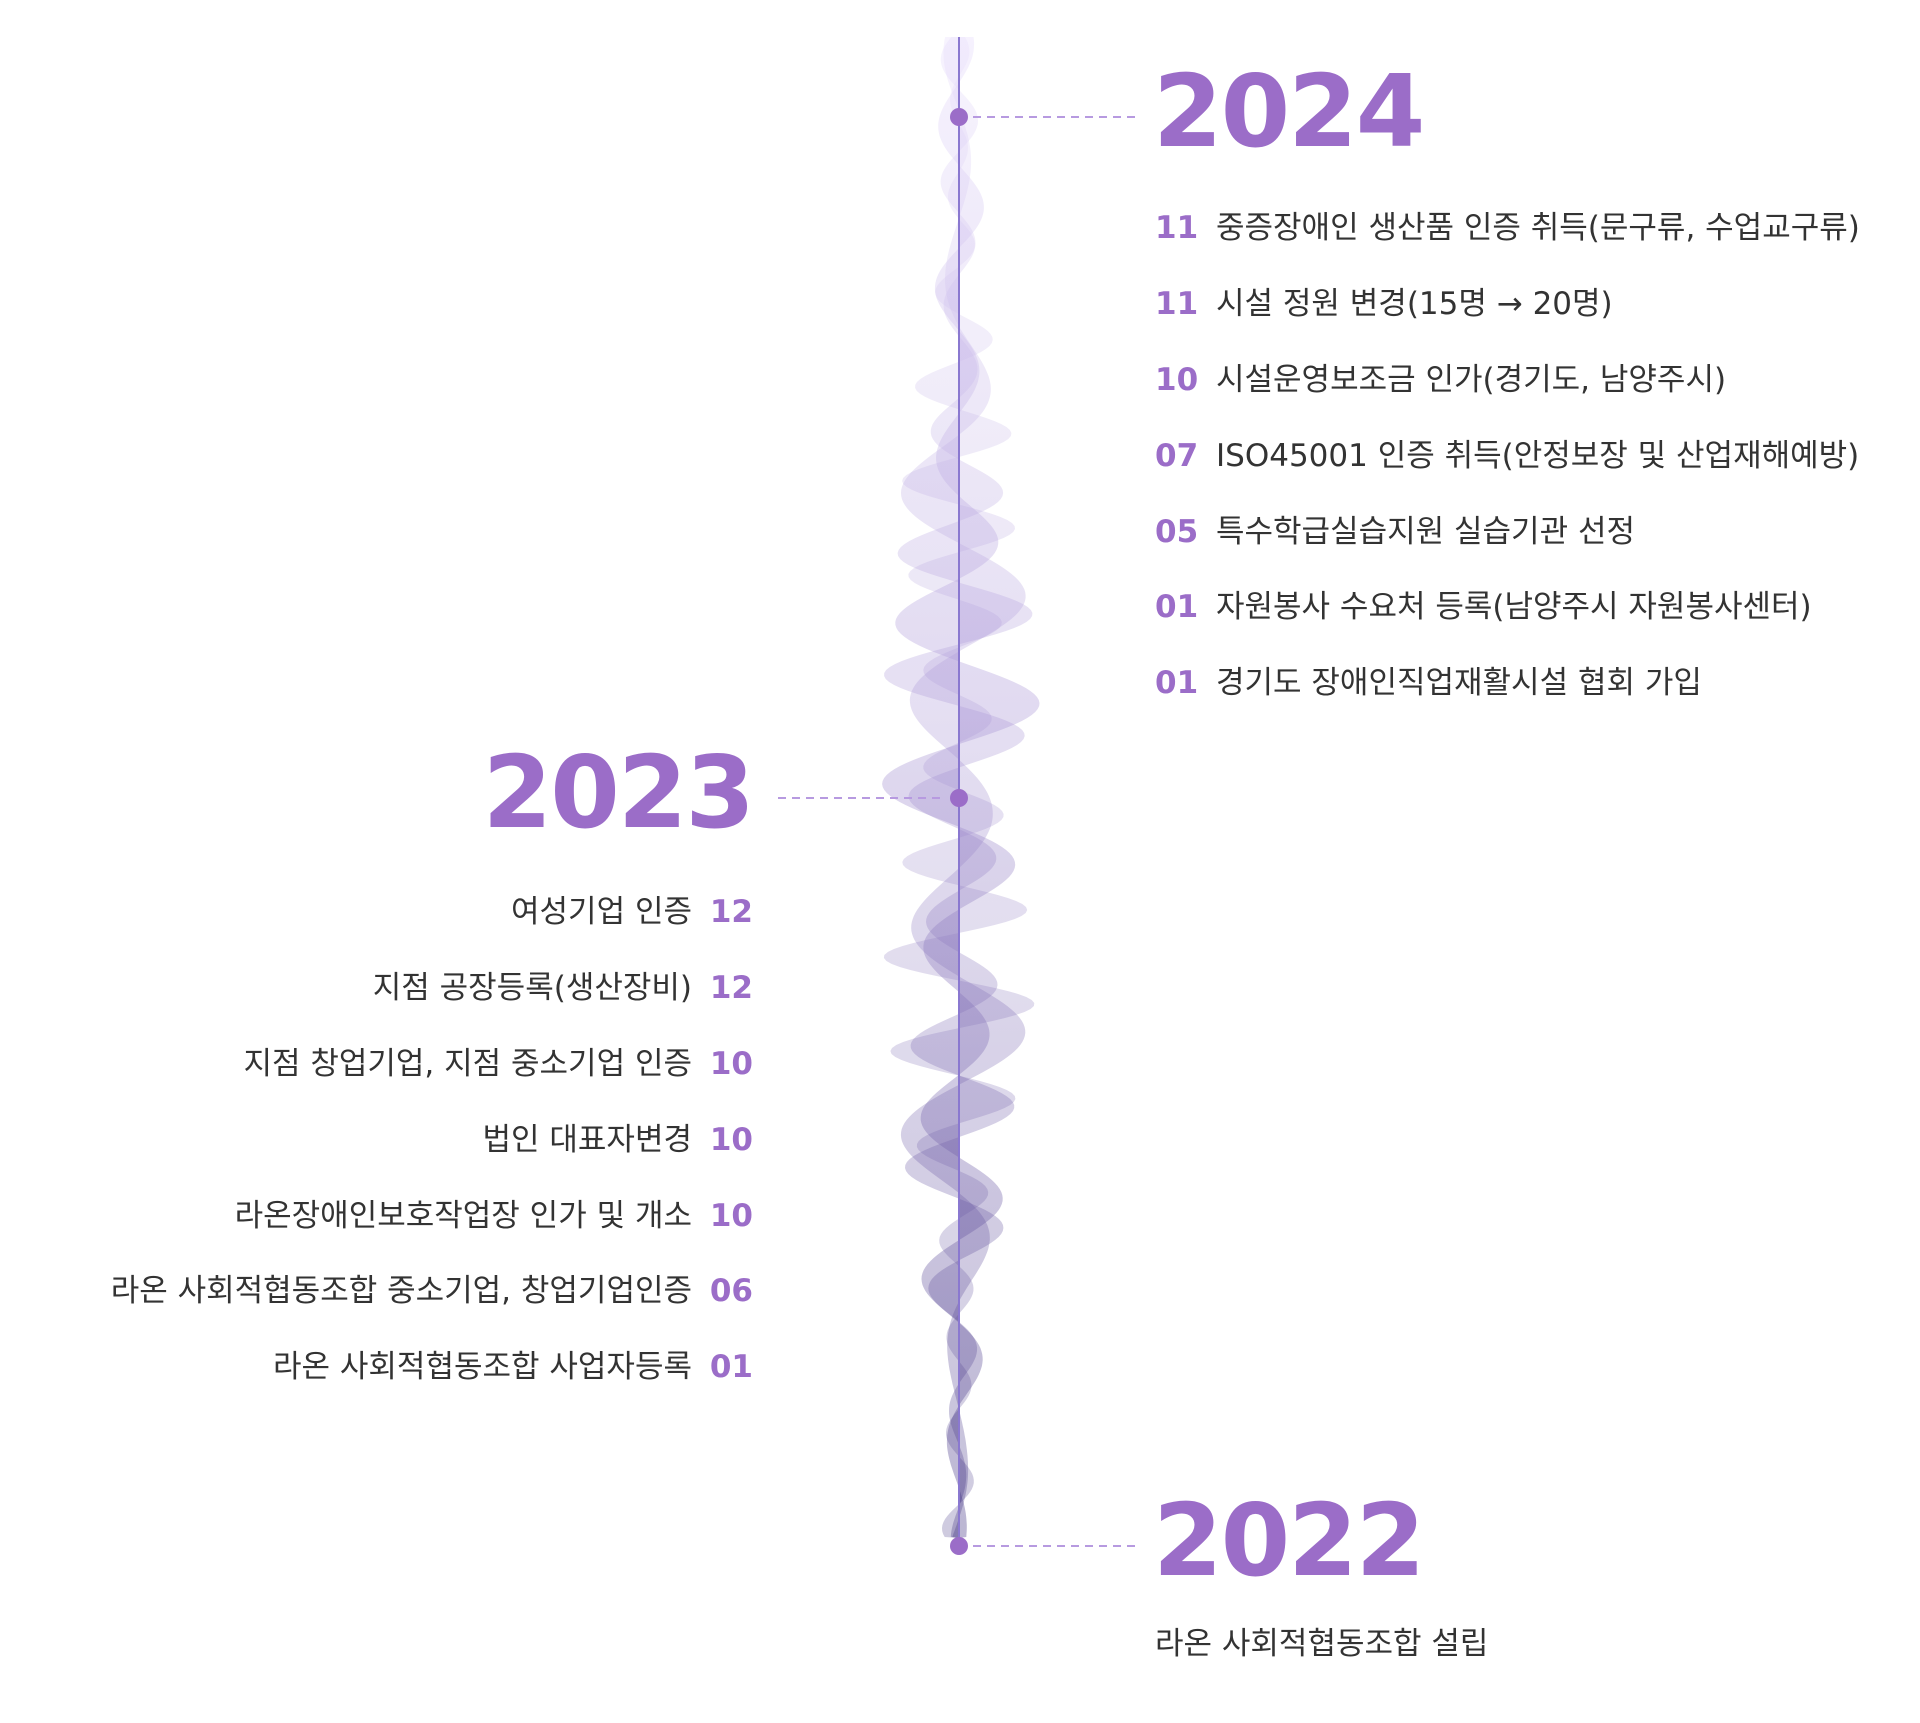 The height and width of the screenshot is (1723, 1920). Describe the element at coordinates (1471, 380) in the screenshot. I see `event-text: 시설운영보조금 인가(경기도, 남양주시)` at that location.